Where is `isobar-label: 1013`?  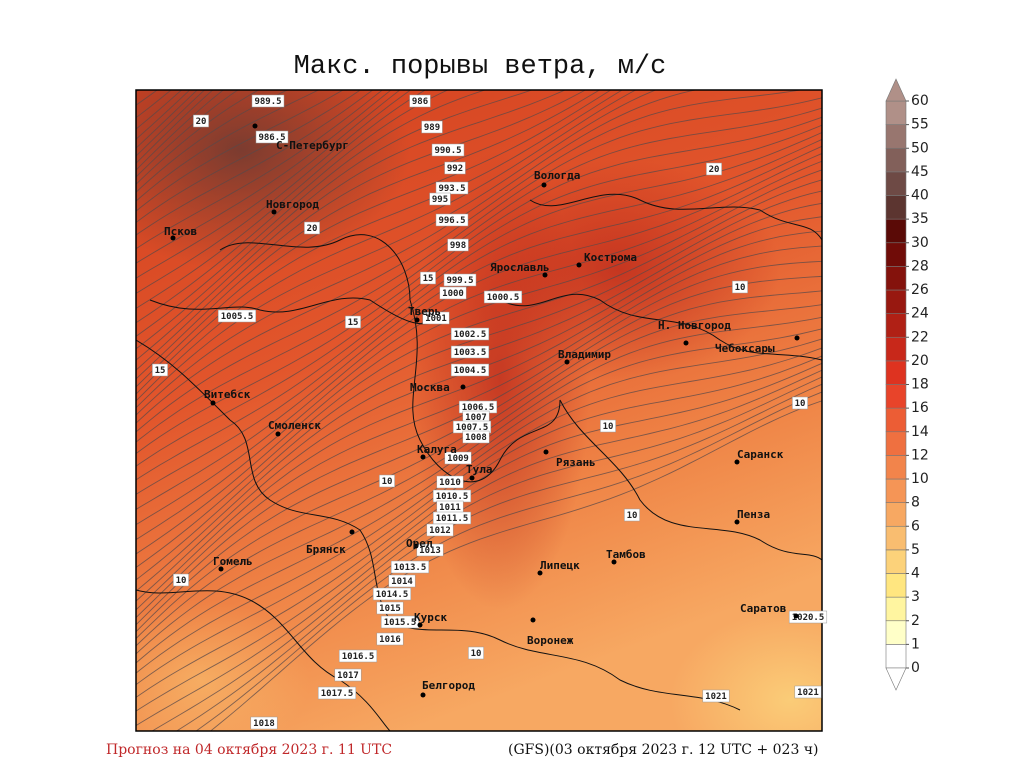 isobar-label: 1013 is located at coordinates (430, 551).